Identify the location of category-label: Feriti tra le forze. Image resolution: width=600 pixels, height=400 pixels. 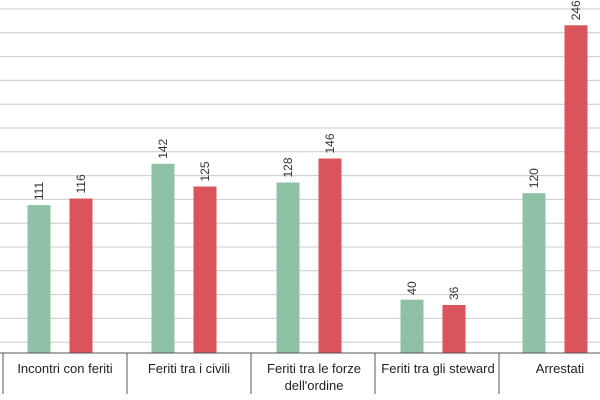
(314, 368).